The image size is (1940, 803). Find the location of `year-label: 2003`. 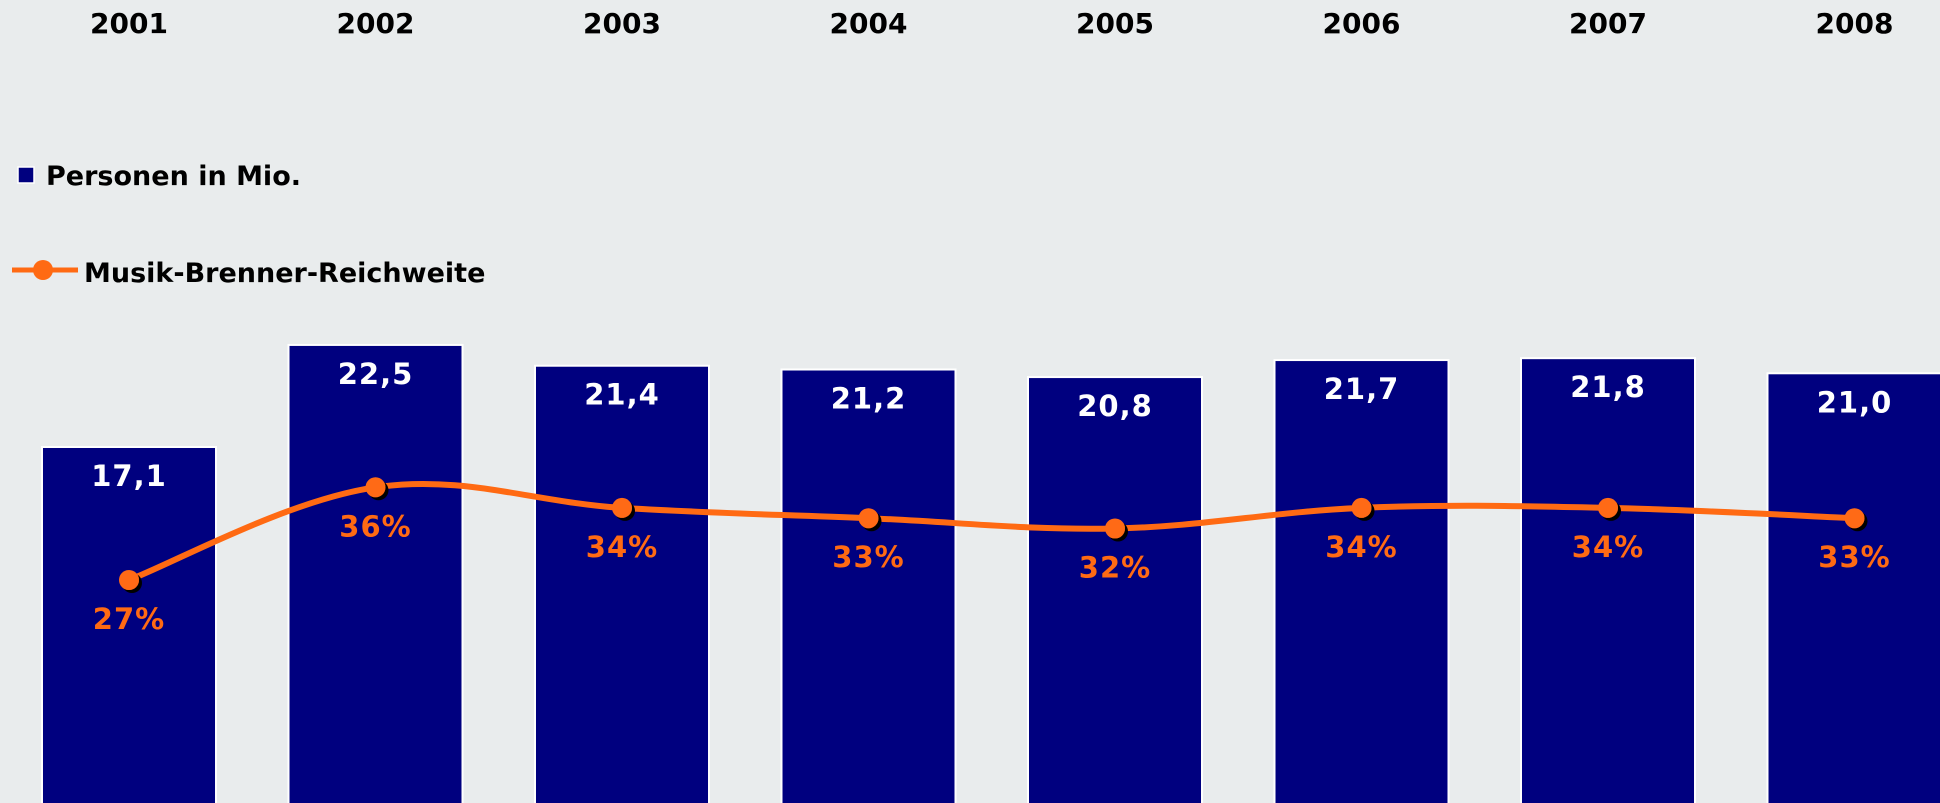

year-label: 2003 is located at coordinates (622, 23).